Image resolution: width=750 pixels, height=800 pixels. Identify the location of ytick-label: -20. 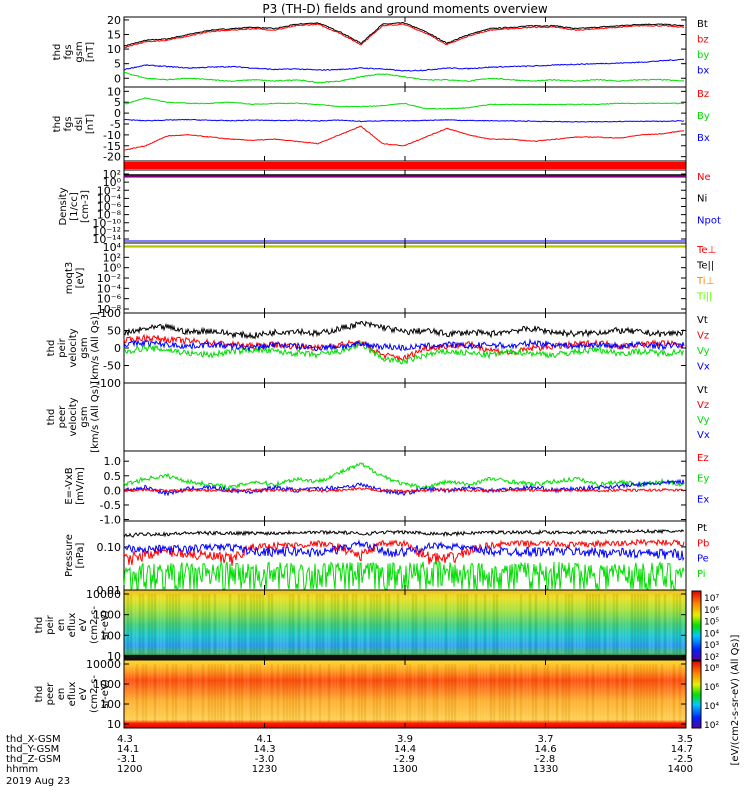
(112, 157).